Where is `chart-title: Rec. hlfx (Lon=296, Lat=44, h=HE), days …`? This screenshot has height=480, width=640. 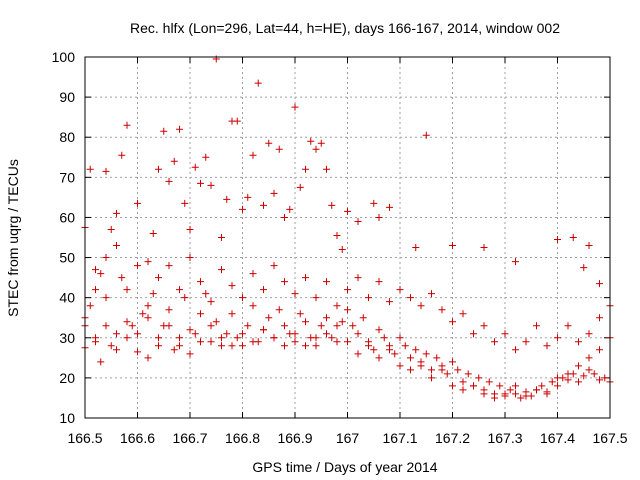
chart-title: Rec. hlfx (Lon=296, Lat=44, h=HE), days … is located at coordinates (345, 28).